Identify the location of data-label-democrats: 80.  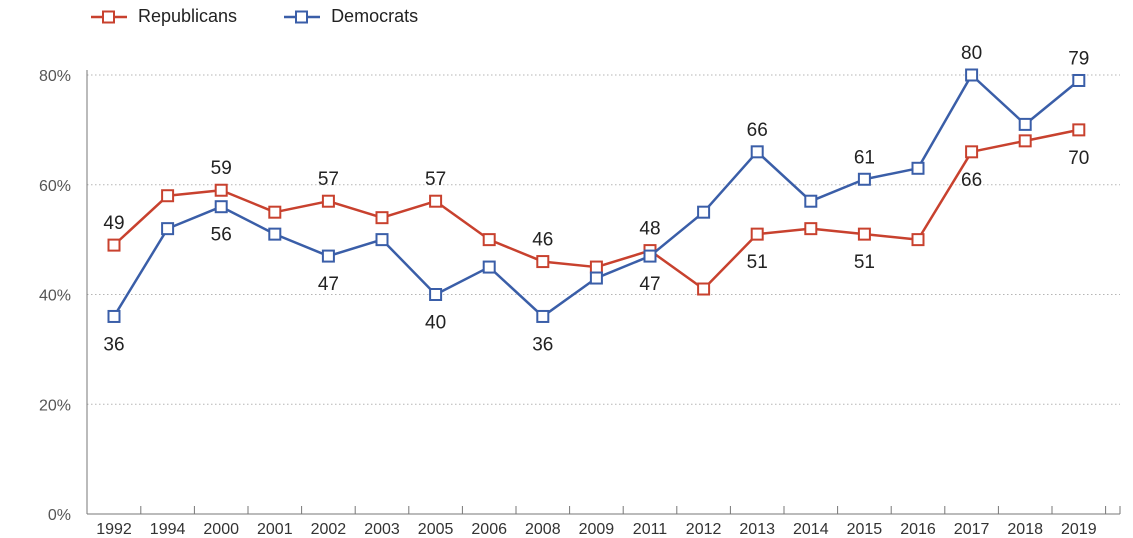
(971, 53).